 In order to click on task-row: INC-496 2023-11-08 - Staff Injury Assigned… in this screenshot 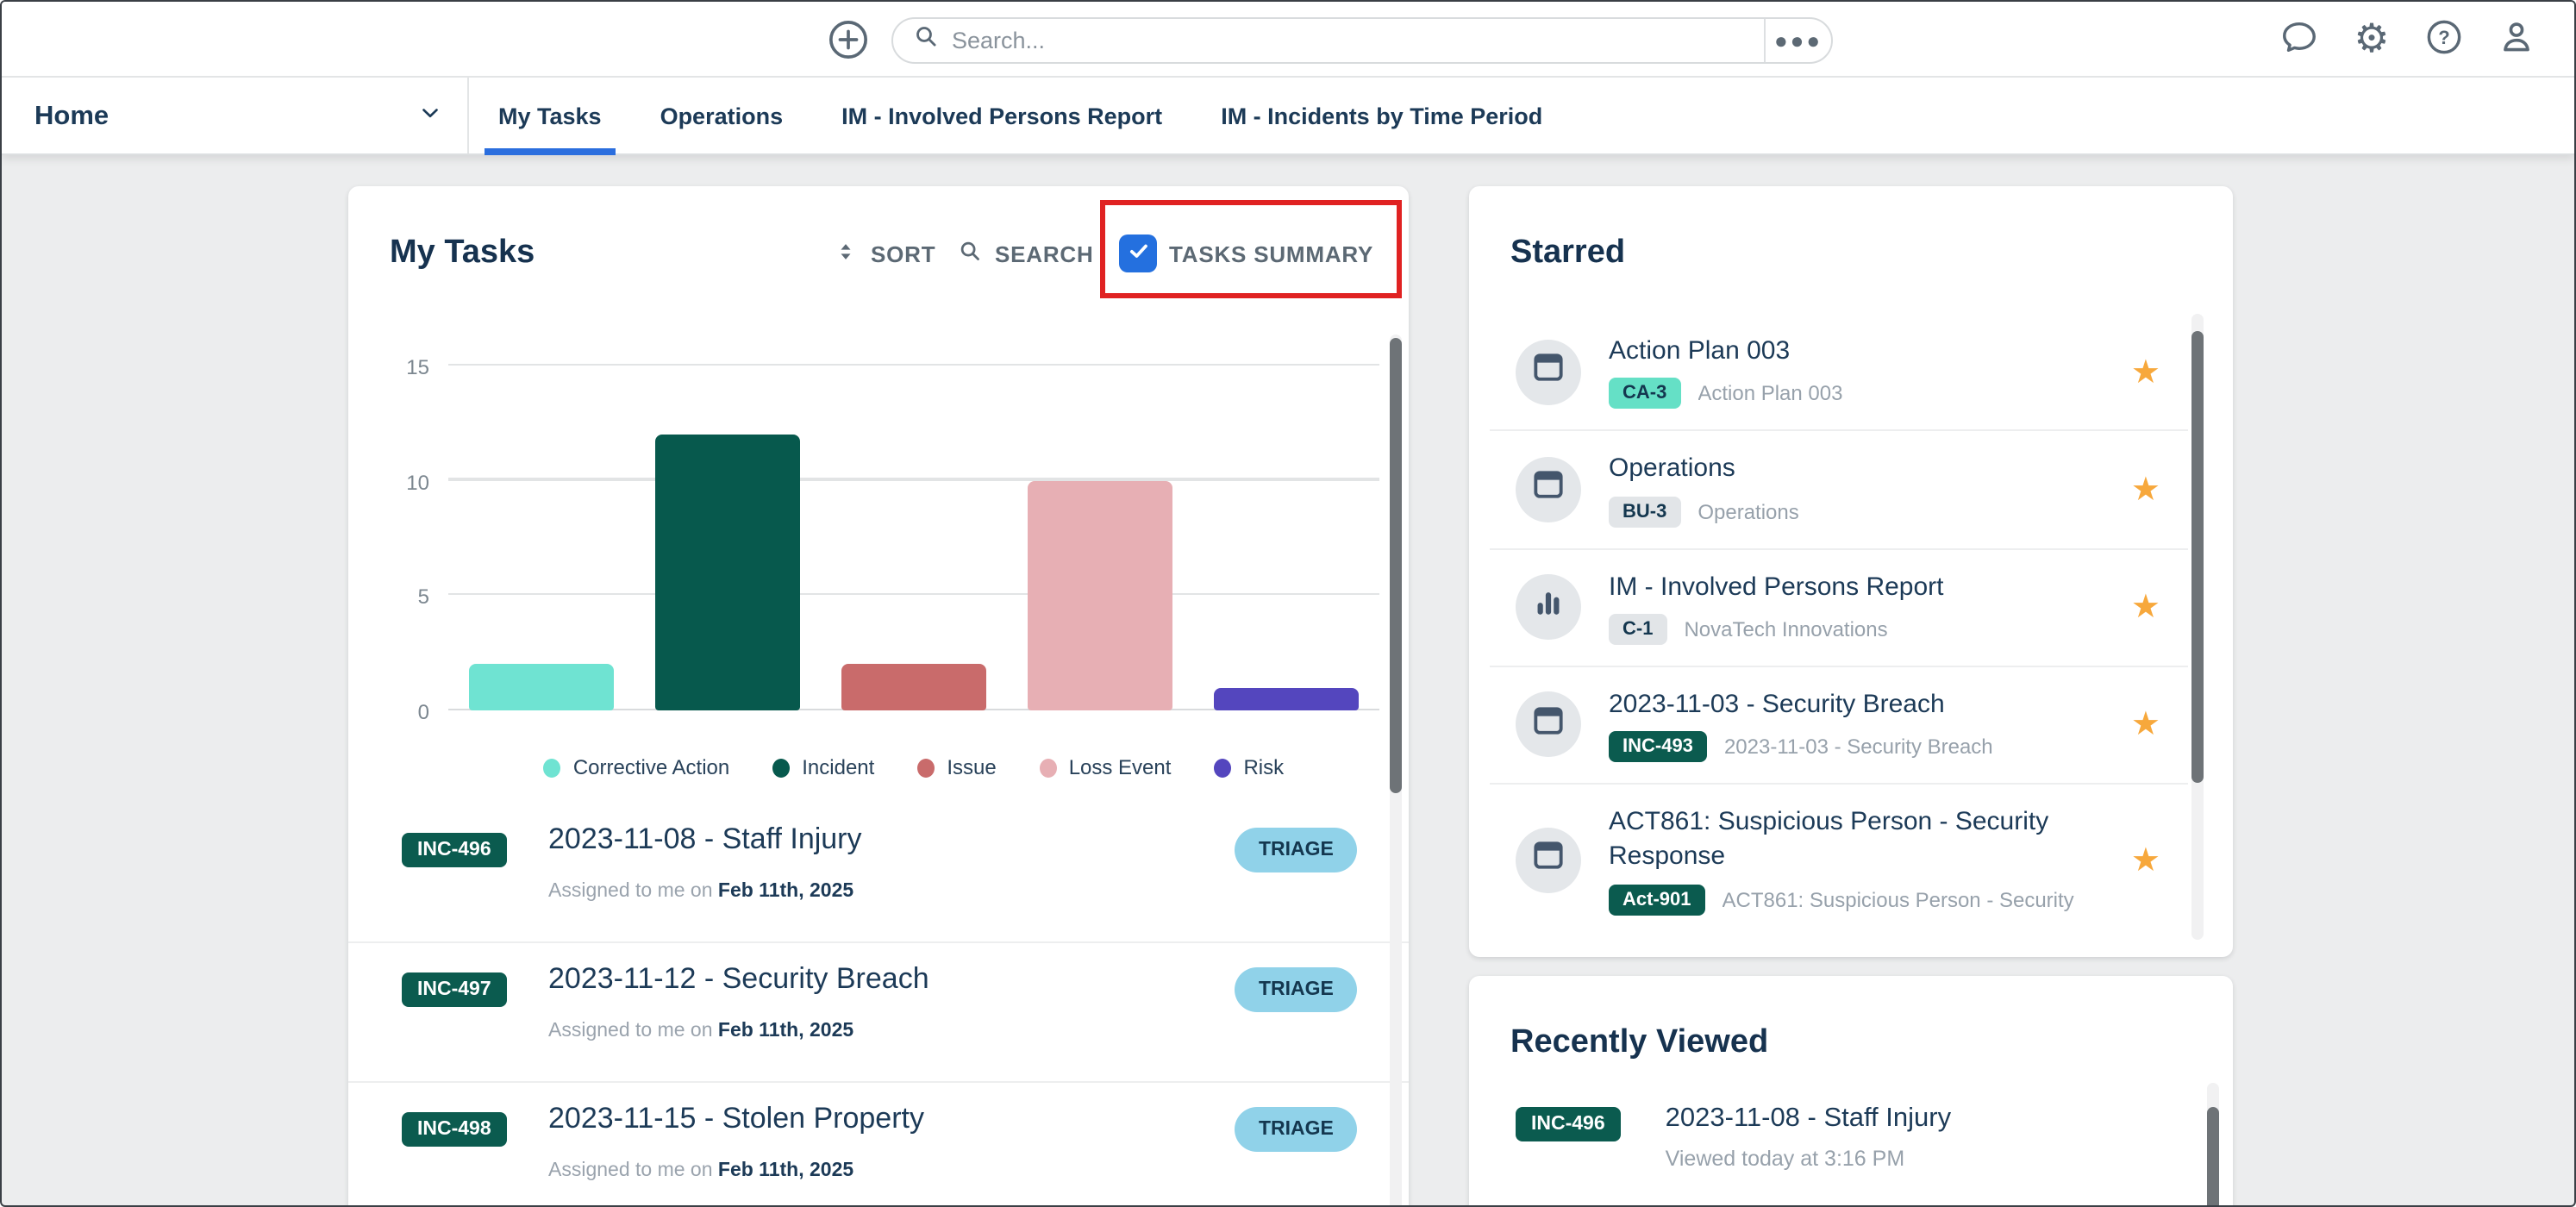, I will do `click(878, 873)`.